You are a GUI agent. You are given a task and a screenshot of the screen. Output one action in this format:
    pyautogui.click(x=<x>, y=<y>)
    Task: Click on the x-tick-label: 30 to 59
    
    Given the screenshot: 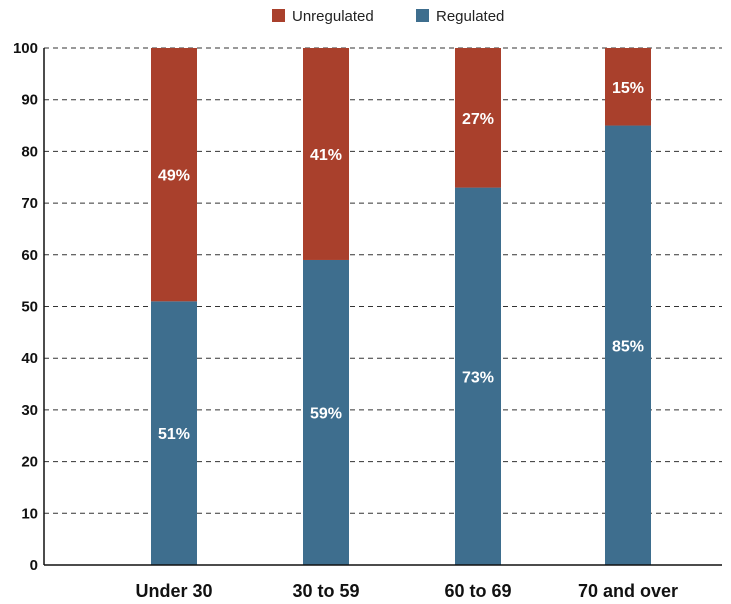 What is the action you would take?
    pyautogui.click(x=325, y=591)
    